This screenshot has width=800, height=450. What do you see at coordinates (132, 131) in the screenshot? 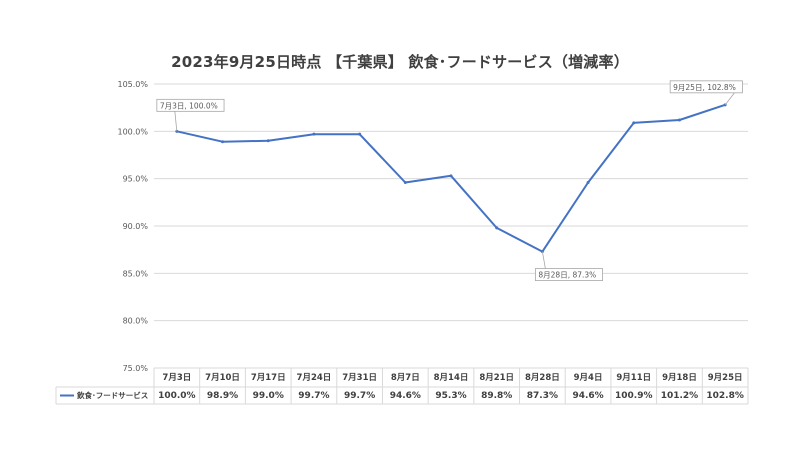
I see `y-tick-label: 100.0%` at bounding box center [132, 131].